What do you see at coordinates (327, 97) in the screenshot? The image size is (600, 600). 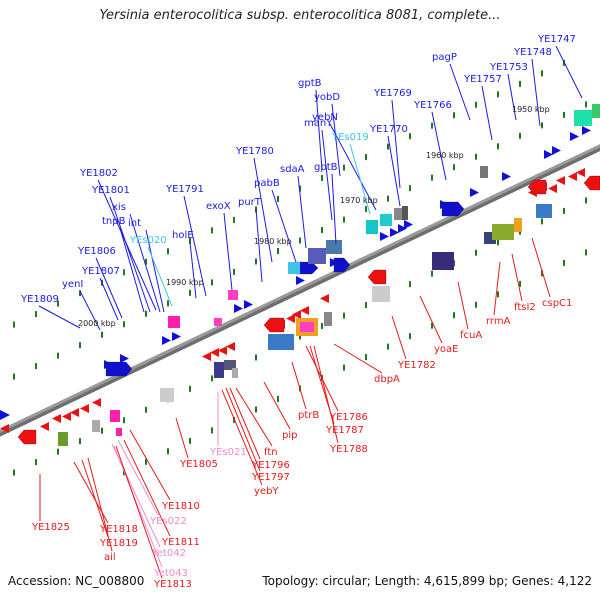 I see `forward-gene-label: yobD` at bounding box center [327, 97].